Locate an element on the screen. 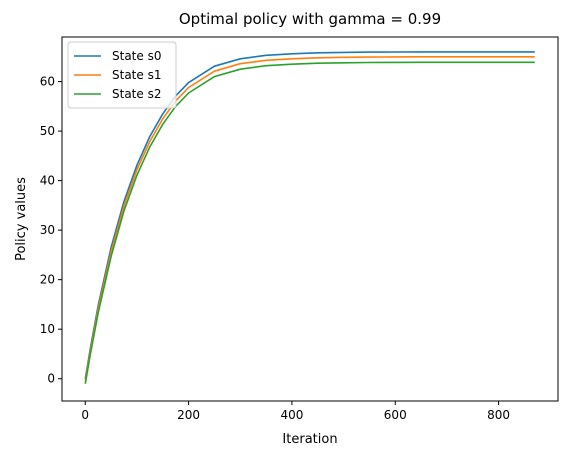 This screenshot has height=456, width=577. x-tick-label: 200 is located at coordinates (188, 415).